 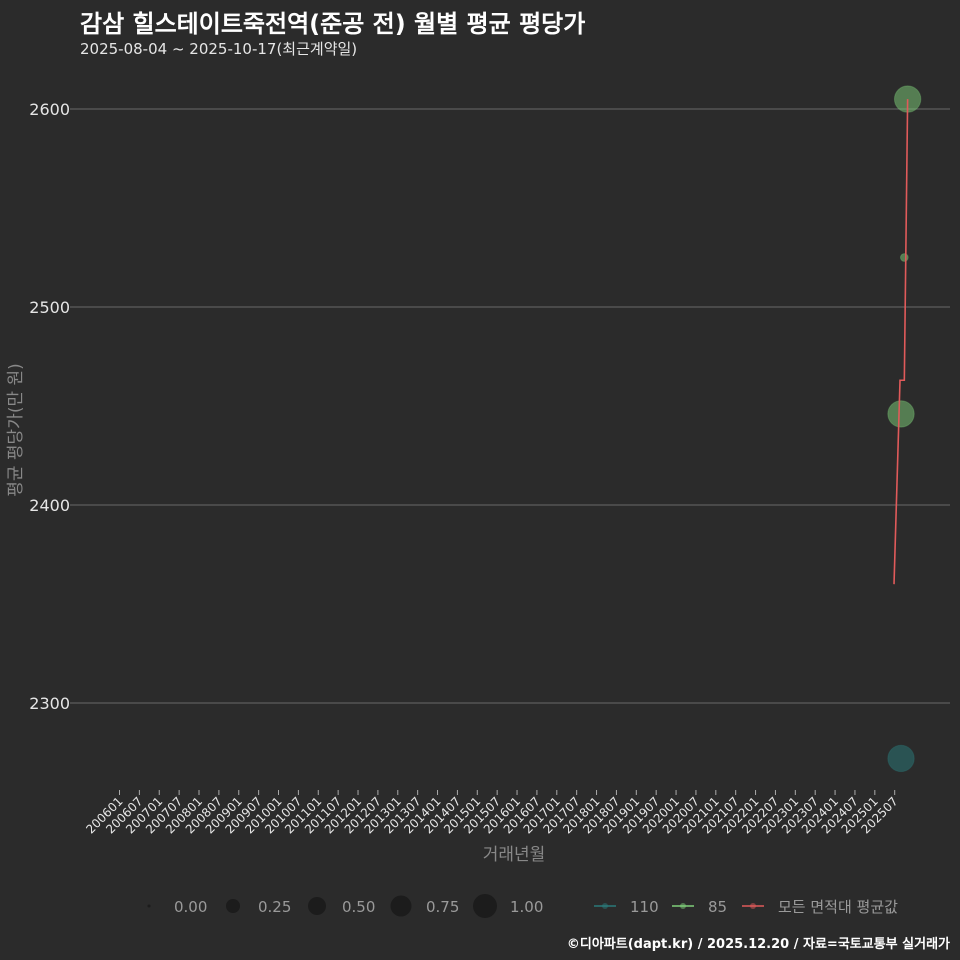 What do you see at coordinates (16, 430) in the screenshot?
I see `y-axis-label: 평균 평당가(만 원)` at bounding box center [16, 430].